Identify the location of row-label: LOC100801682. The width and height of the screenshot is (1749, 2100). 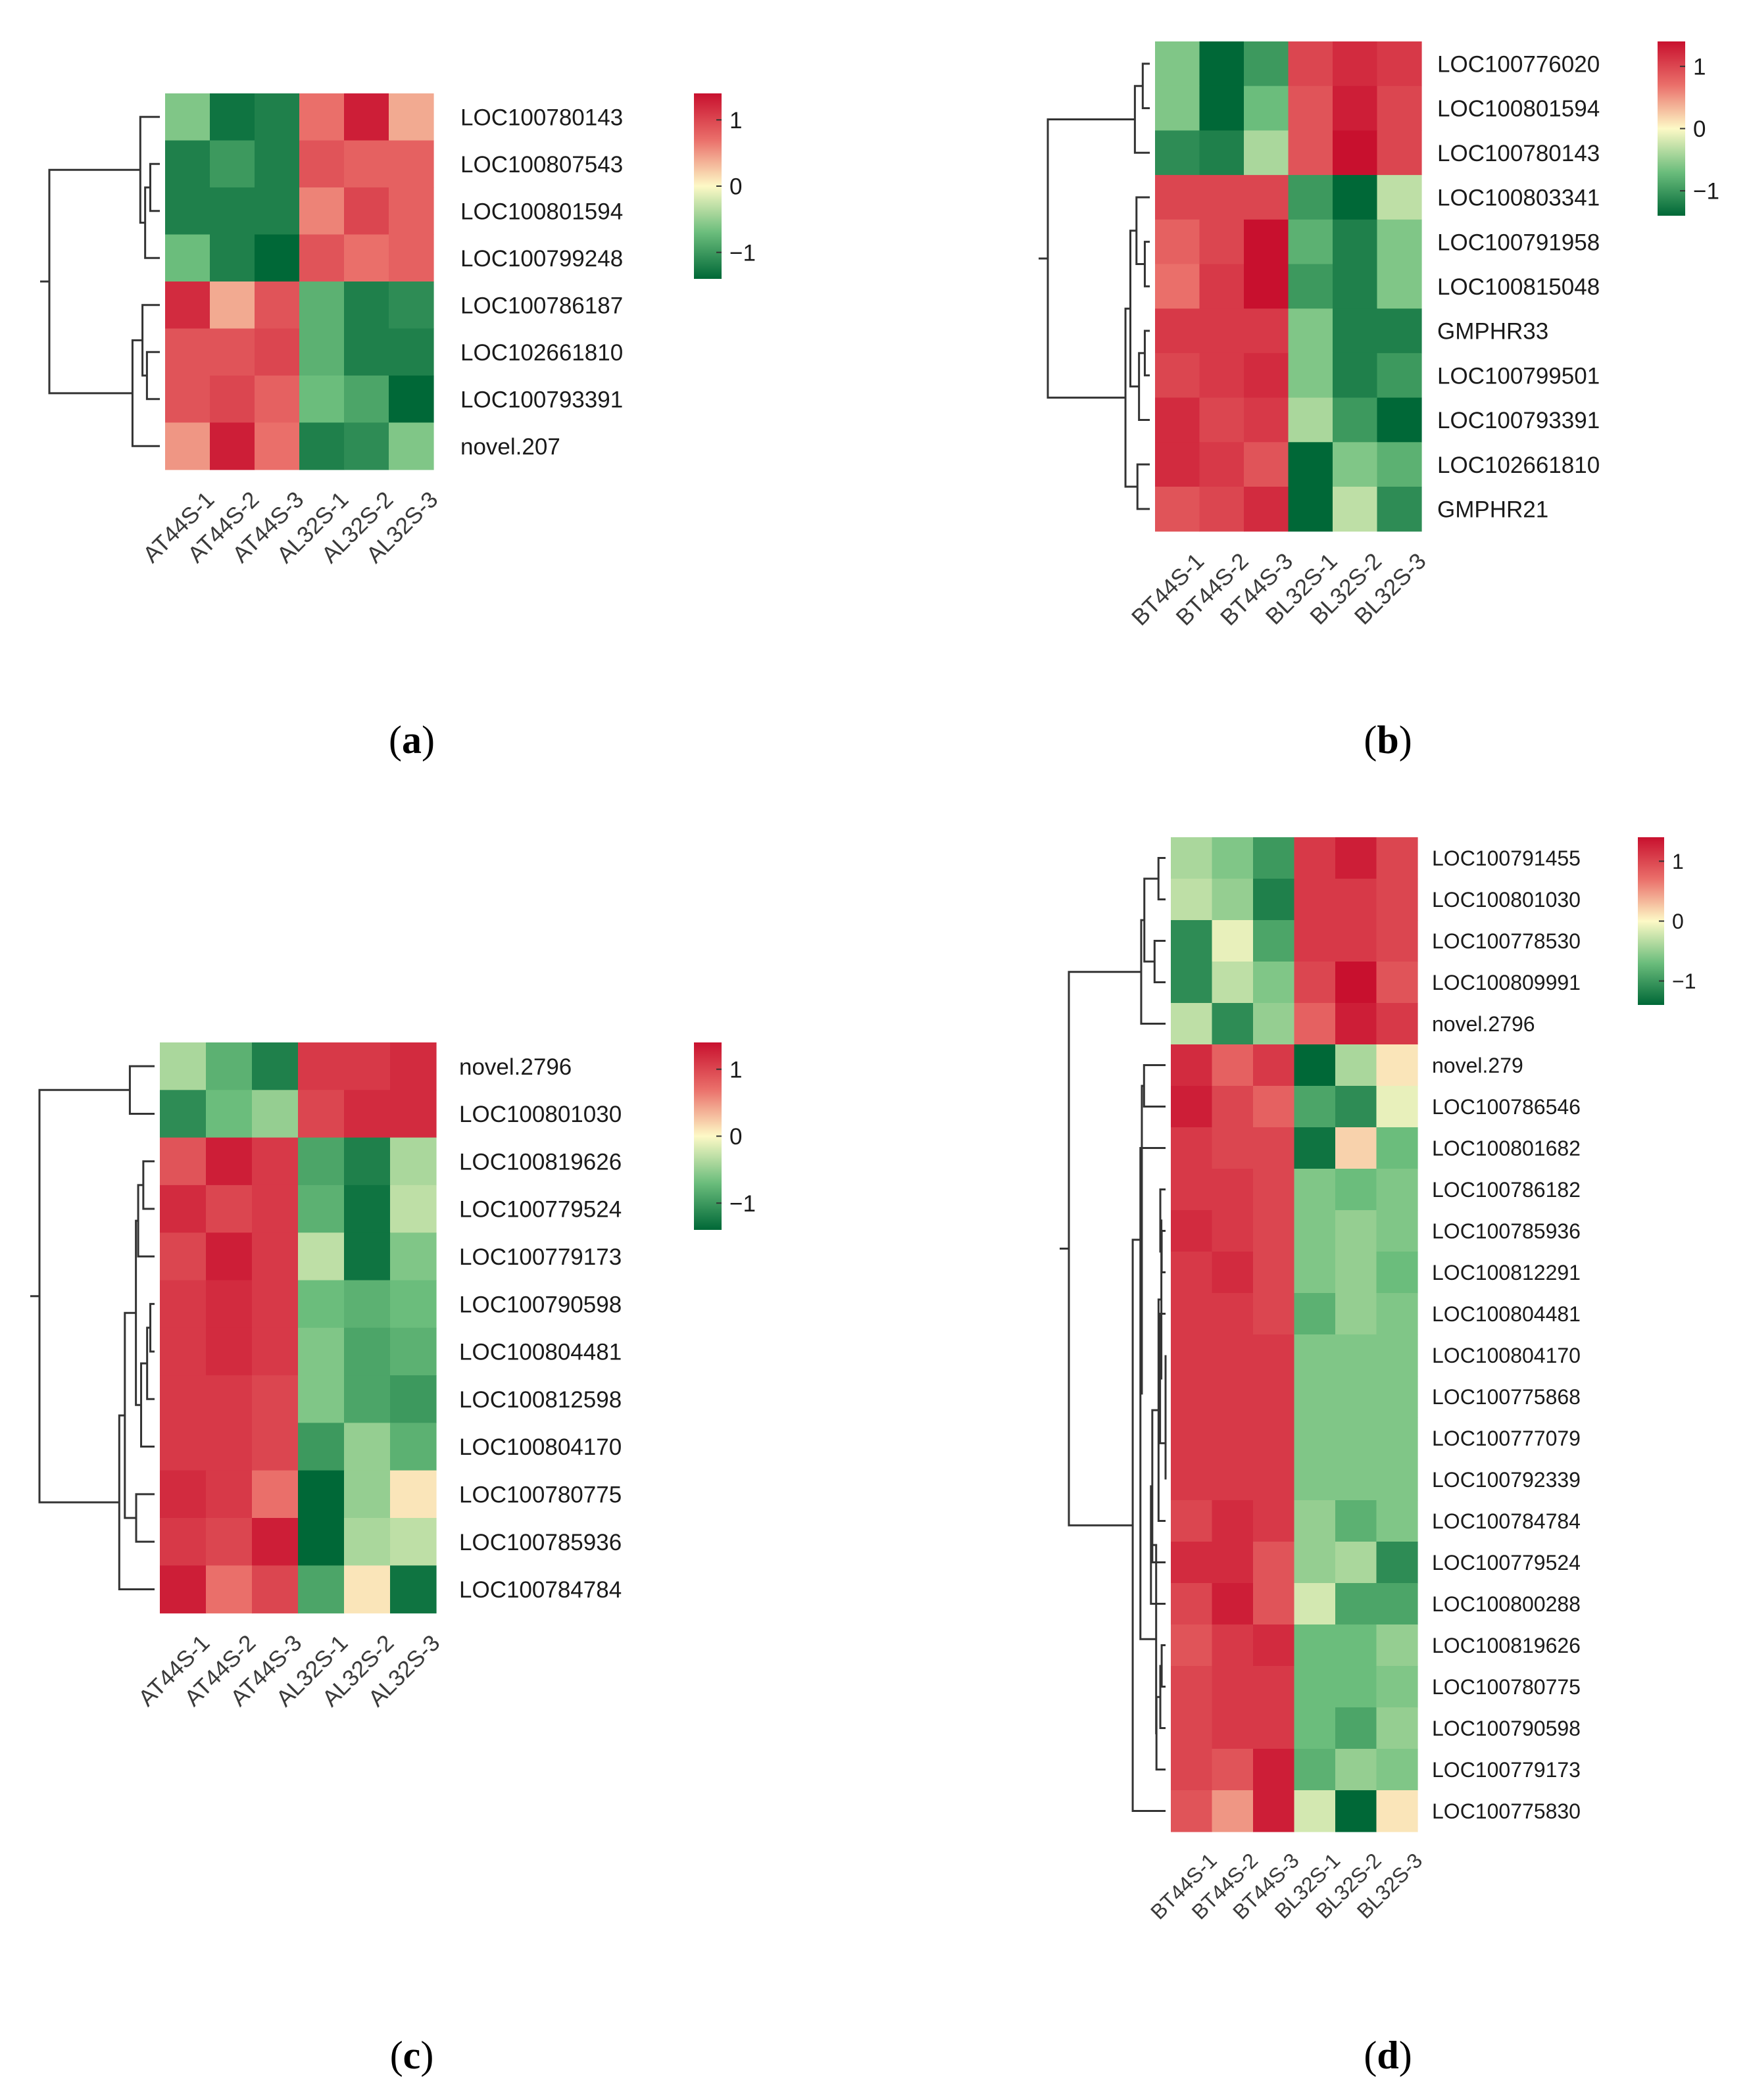
(1506, 1148).